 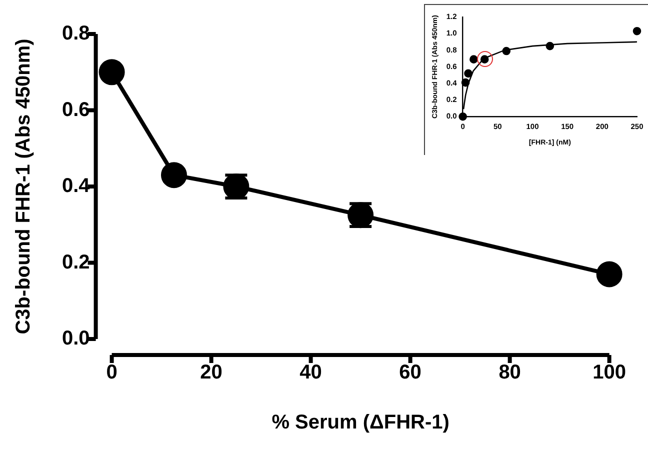 What do you see at coordinates (76, 339) in the screenshot?
I see `y-tick-label: 0.0` at bounding box center [76, 339].